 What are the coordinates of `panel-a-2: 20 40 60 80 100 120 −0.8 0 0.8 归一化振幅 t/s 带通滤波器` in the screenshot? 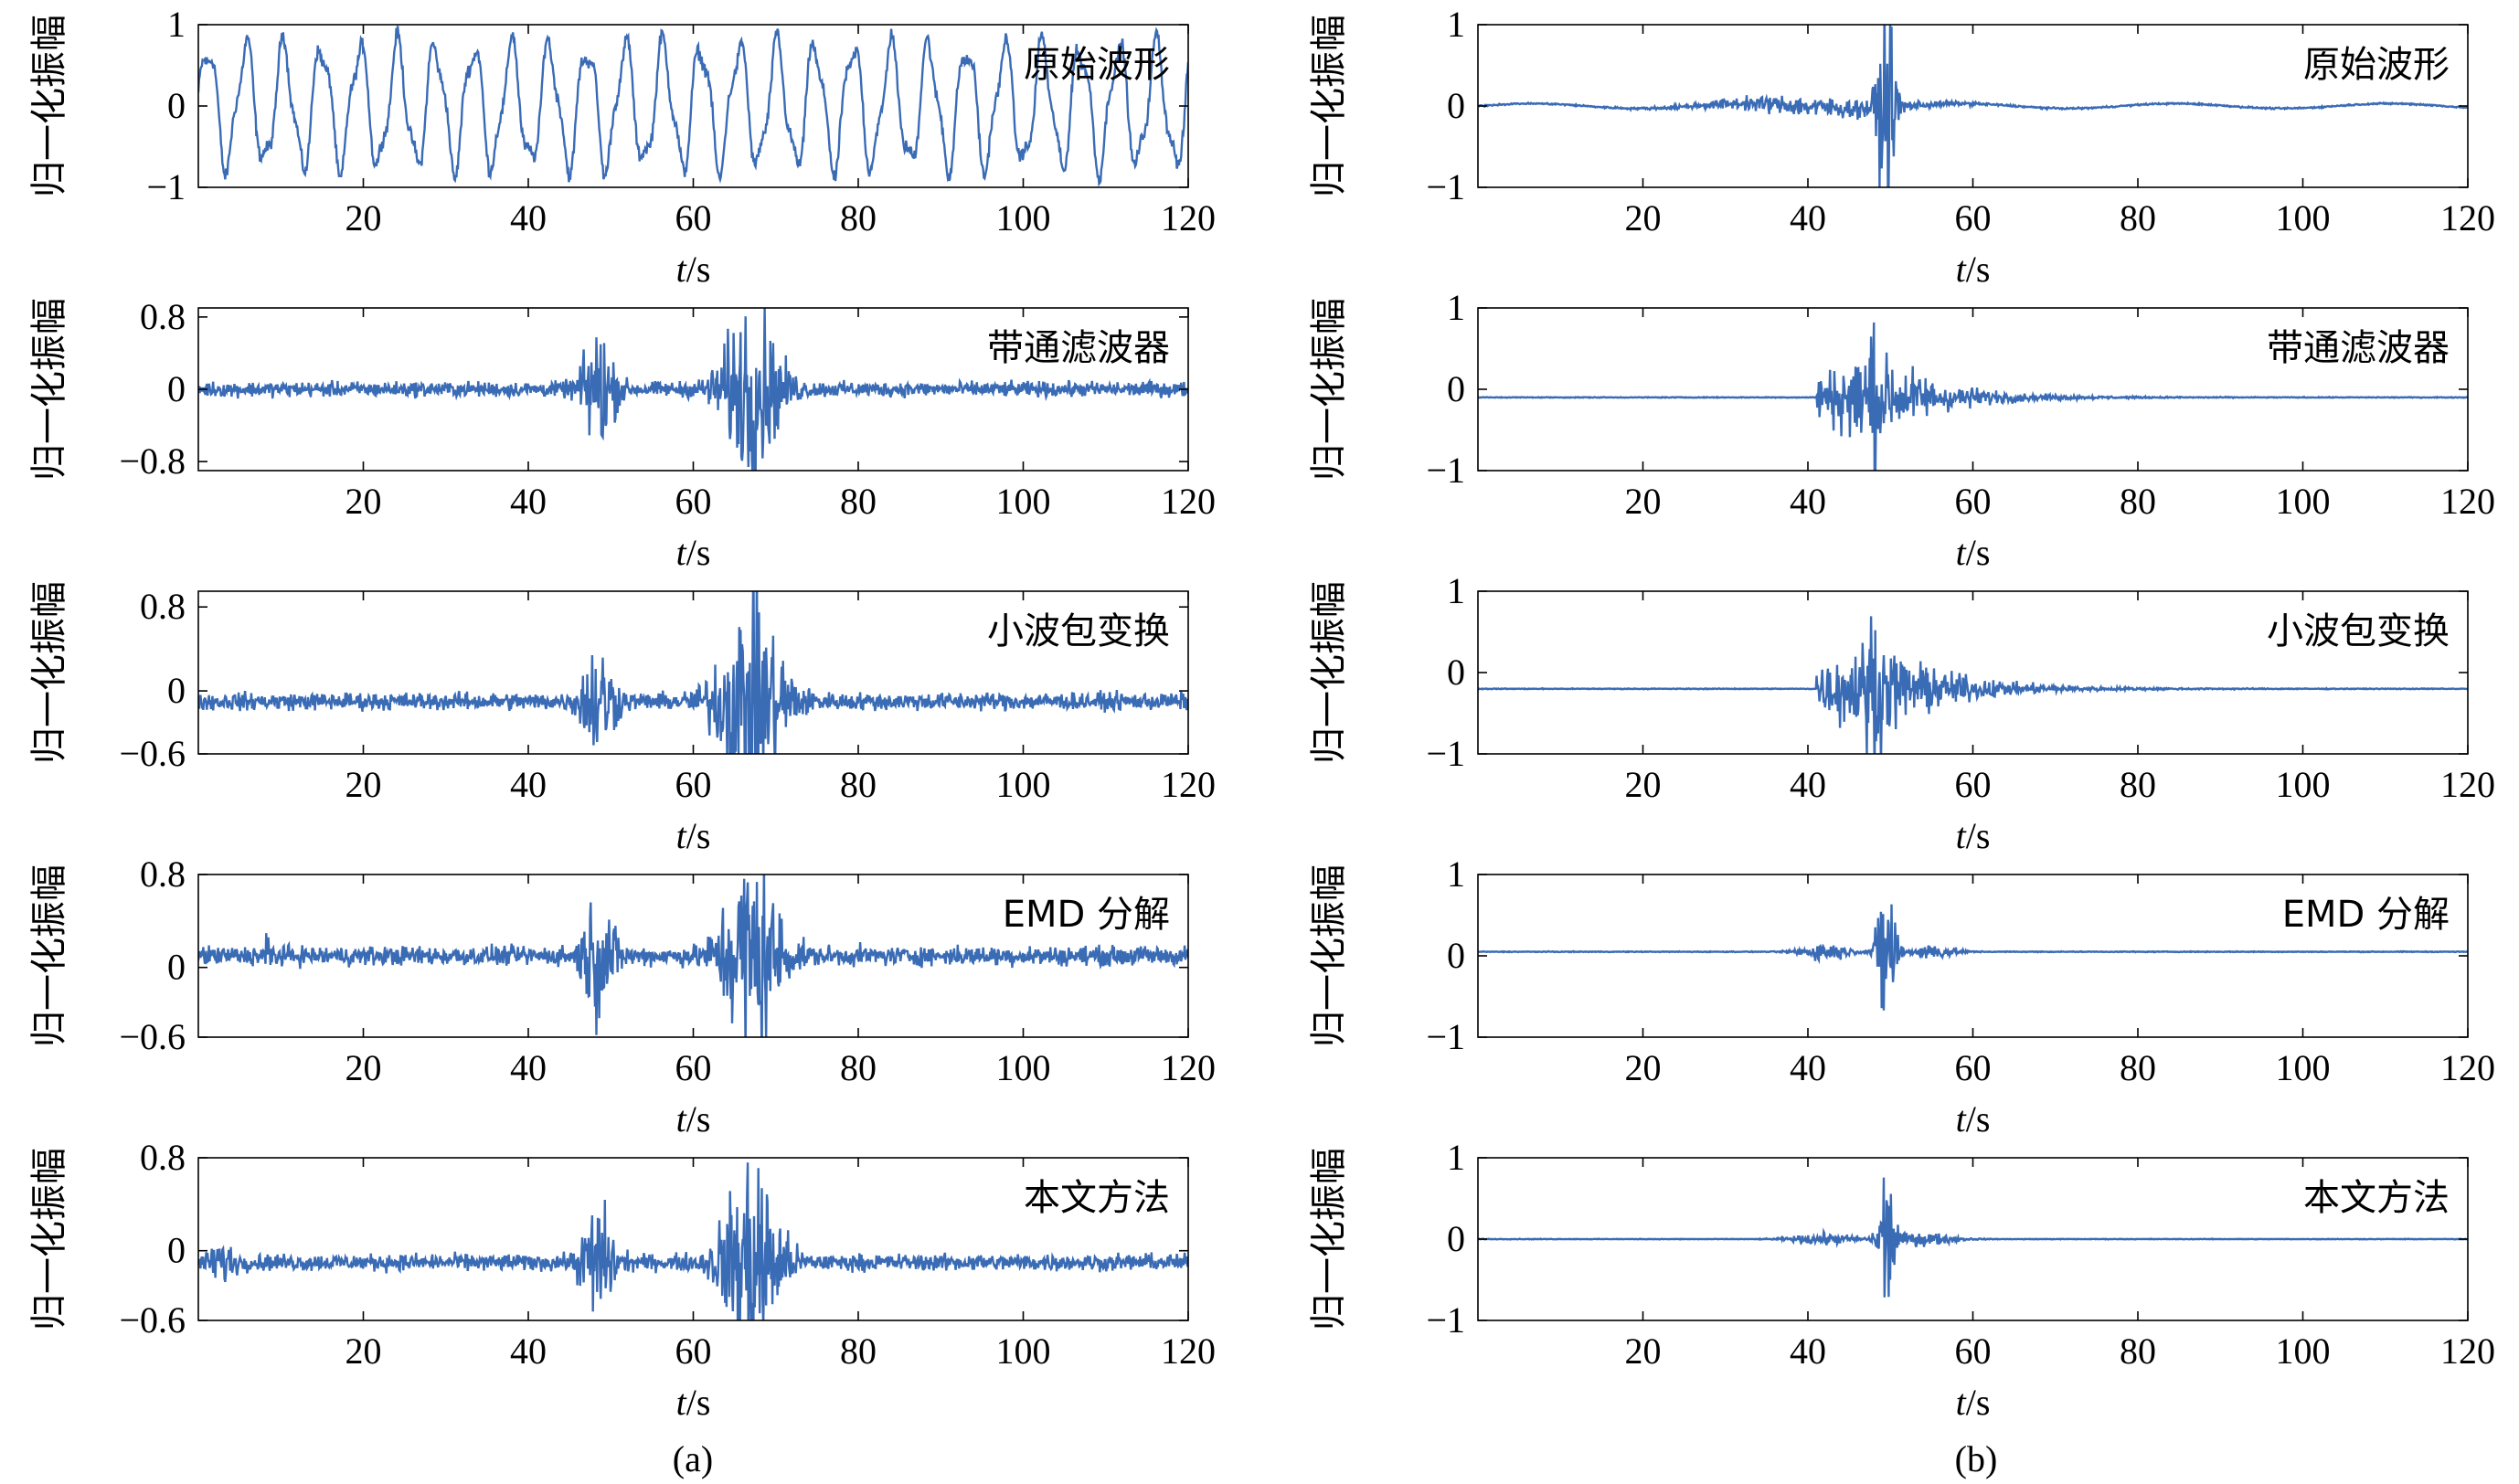 It's located at (622, 434).